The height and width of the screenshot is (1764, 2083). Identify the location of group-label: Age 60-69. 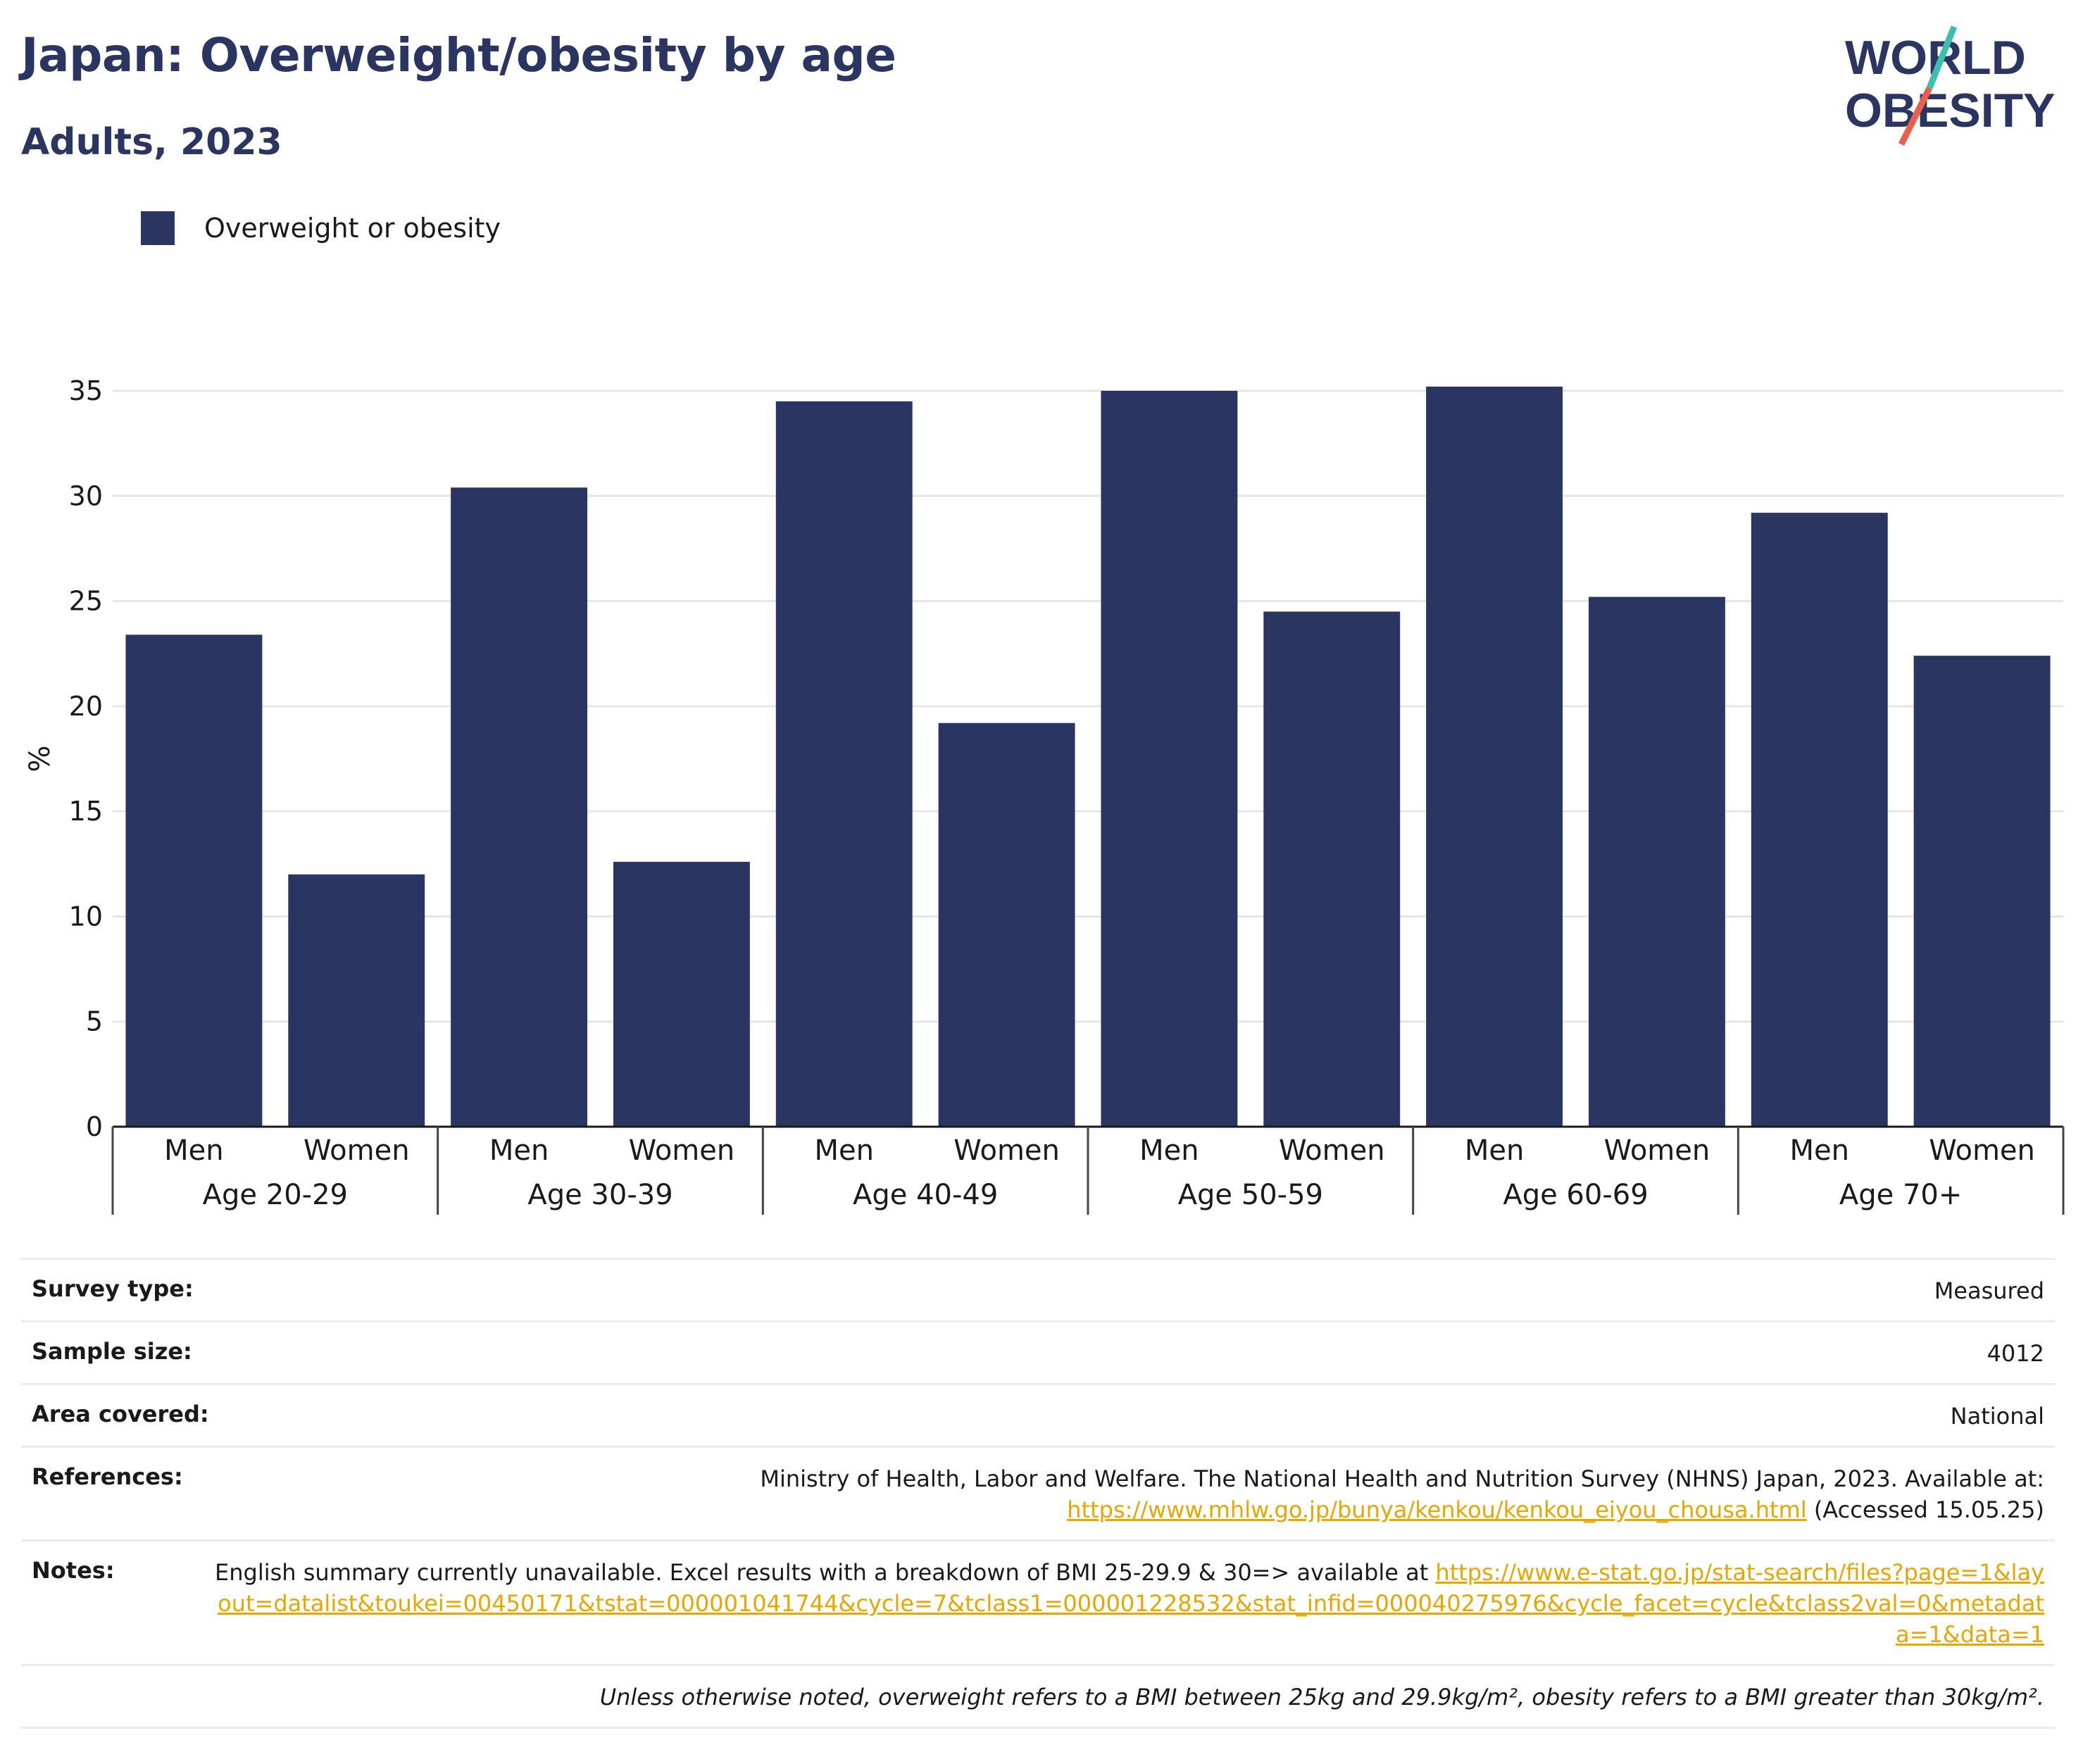
(1576, 1195).